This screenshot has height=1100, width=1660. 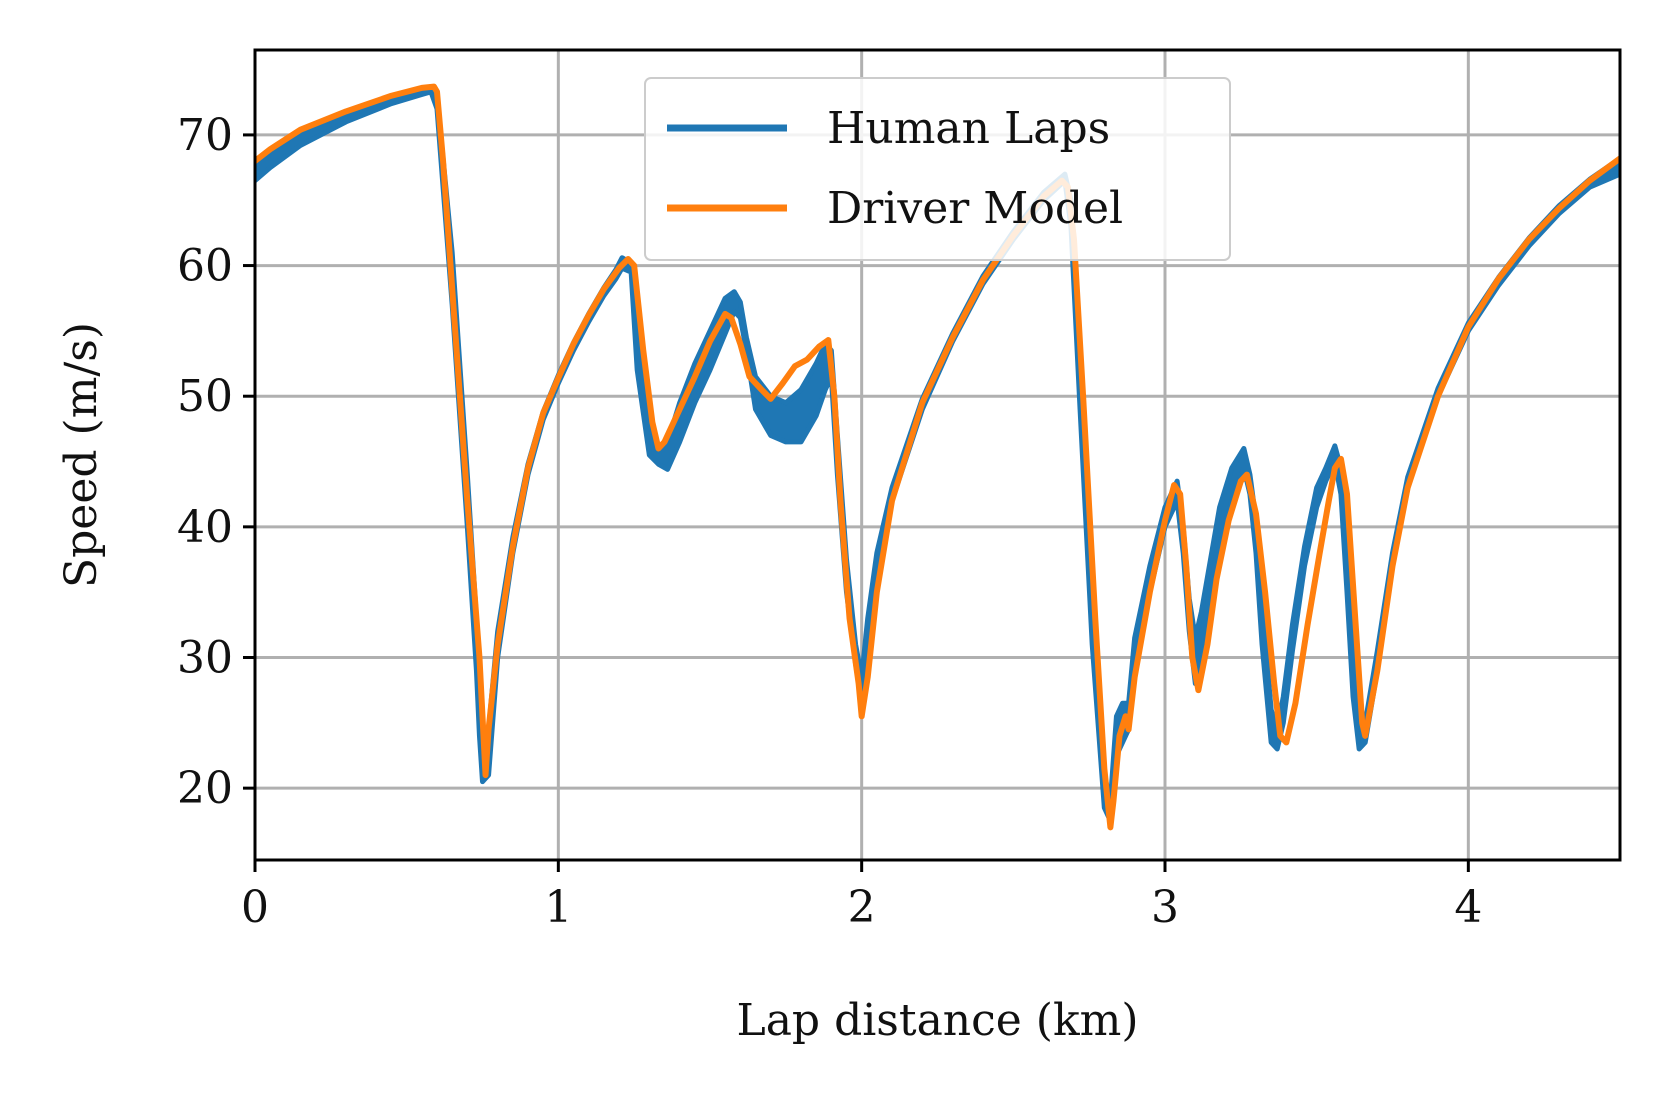 I want to click on legend-box, so click(x=937, y=169).